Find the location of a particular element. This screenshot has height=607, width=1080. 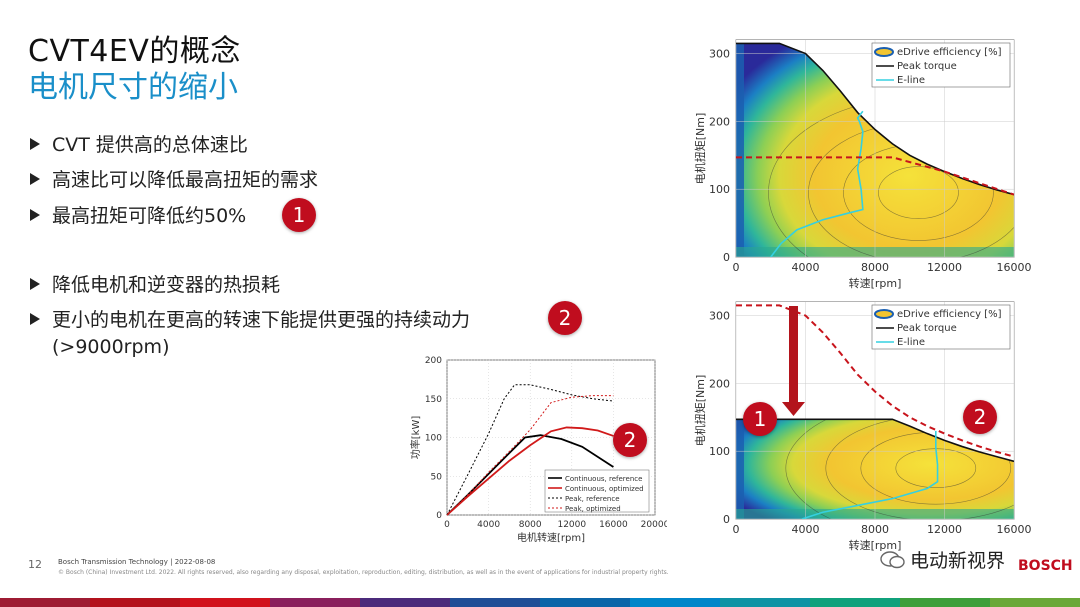

bosch-logo: BOSCH is located at coordinates (1045, 566).